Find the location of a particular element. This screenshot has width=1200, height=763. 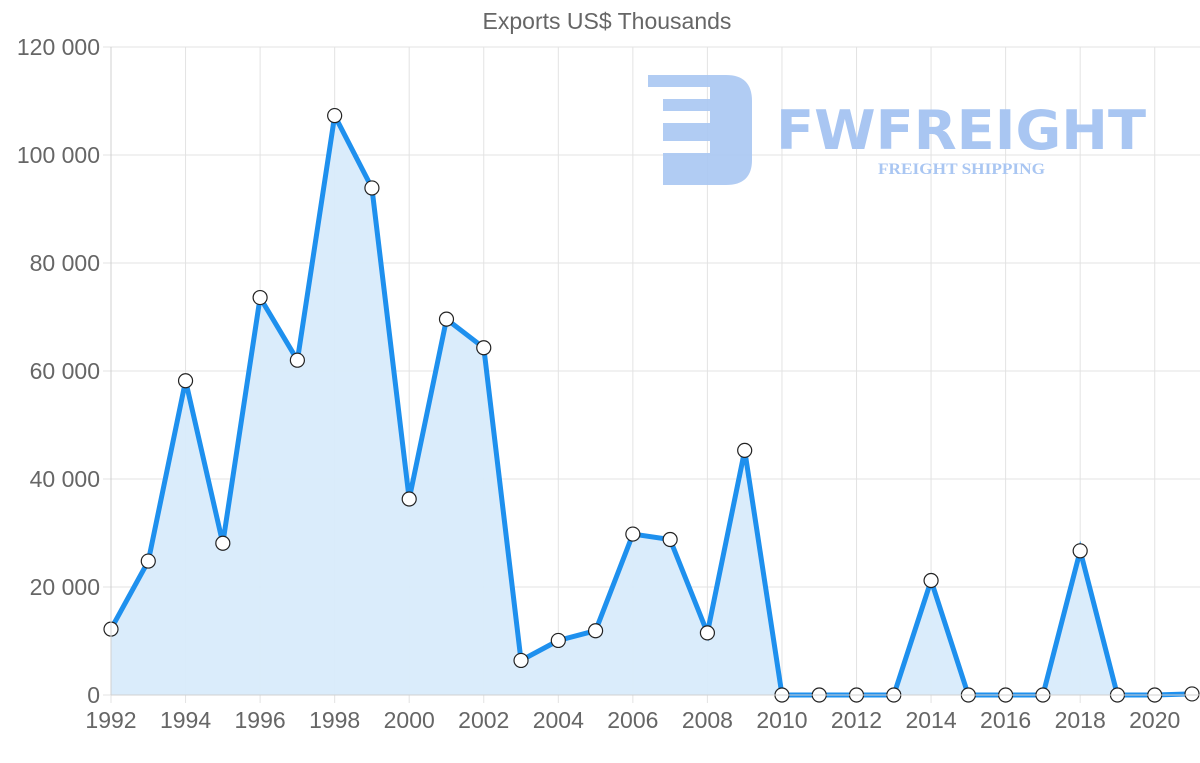

x-tick-label: 2010 is located at coordinates (781, 720).